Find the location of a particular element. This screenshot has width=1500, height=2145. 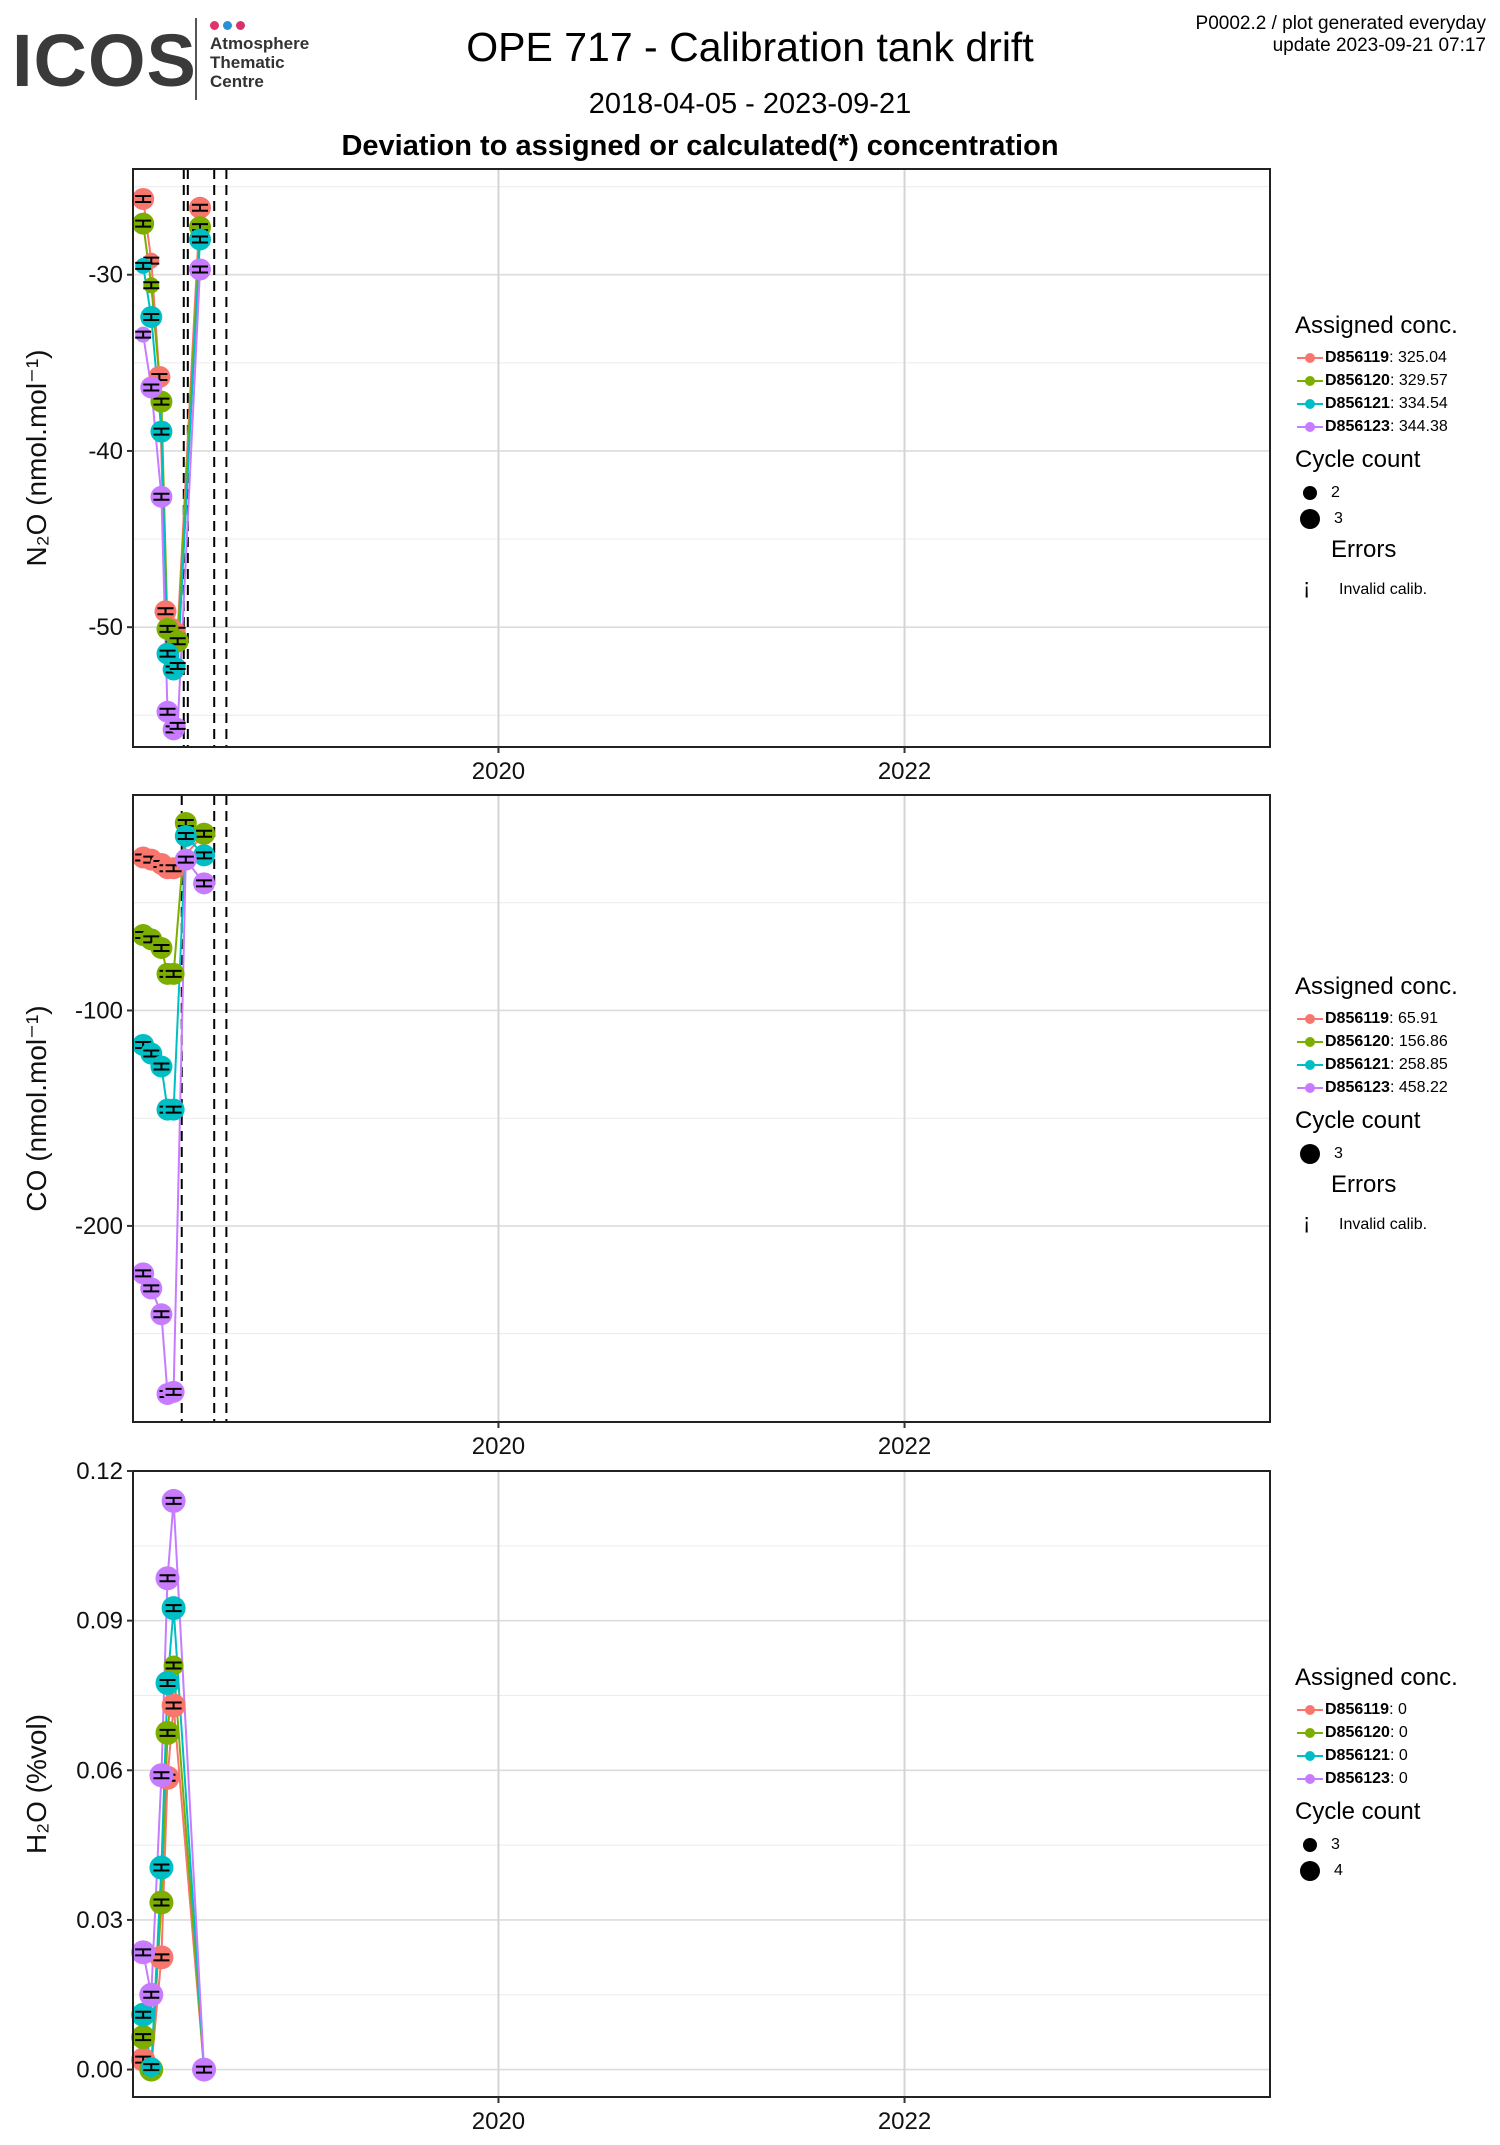

invalid-calib-label: Invalid calib. is located at coordinates (1383, 589).